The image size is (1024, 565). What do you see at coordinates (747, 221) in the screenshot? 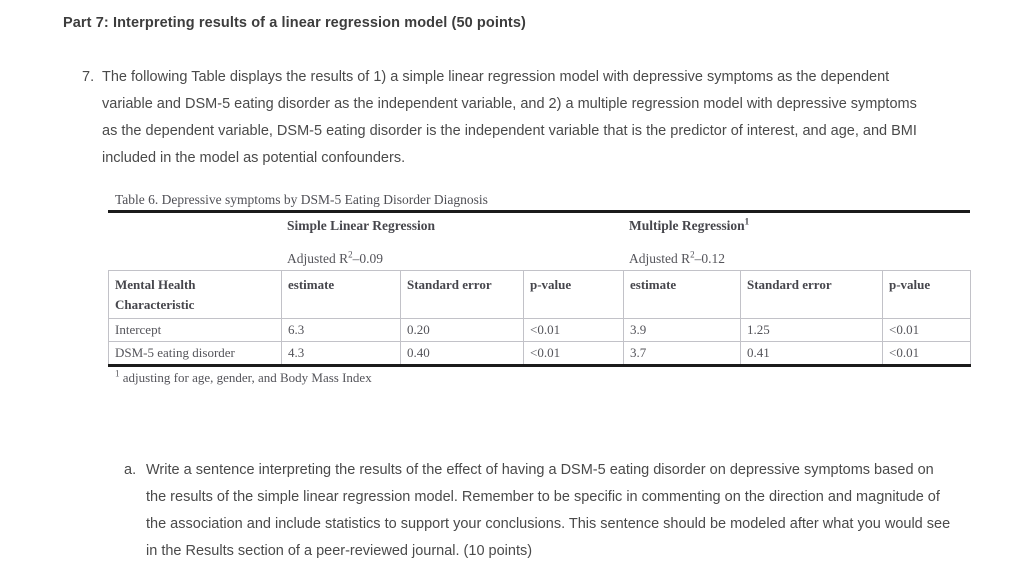
I see `group-title-multiple-sup: 1` at bounding box center [747, 221].